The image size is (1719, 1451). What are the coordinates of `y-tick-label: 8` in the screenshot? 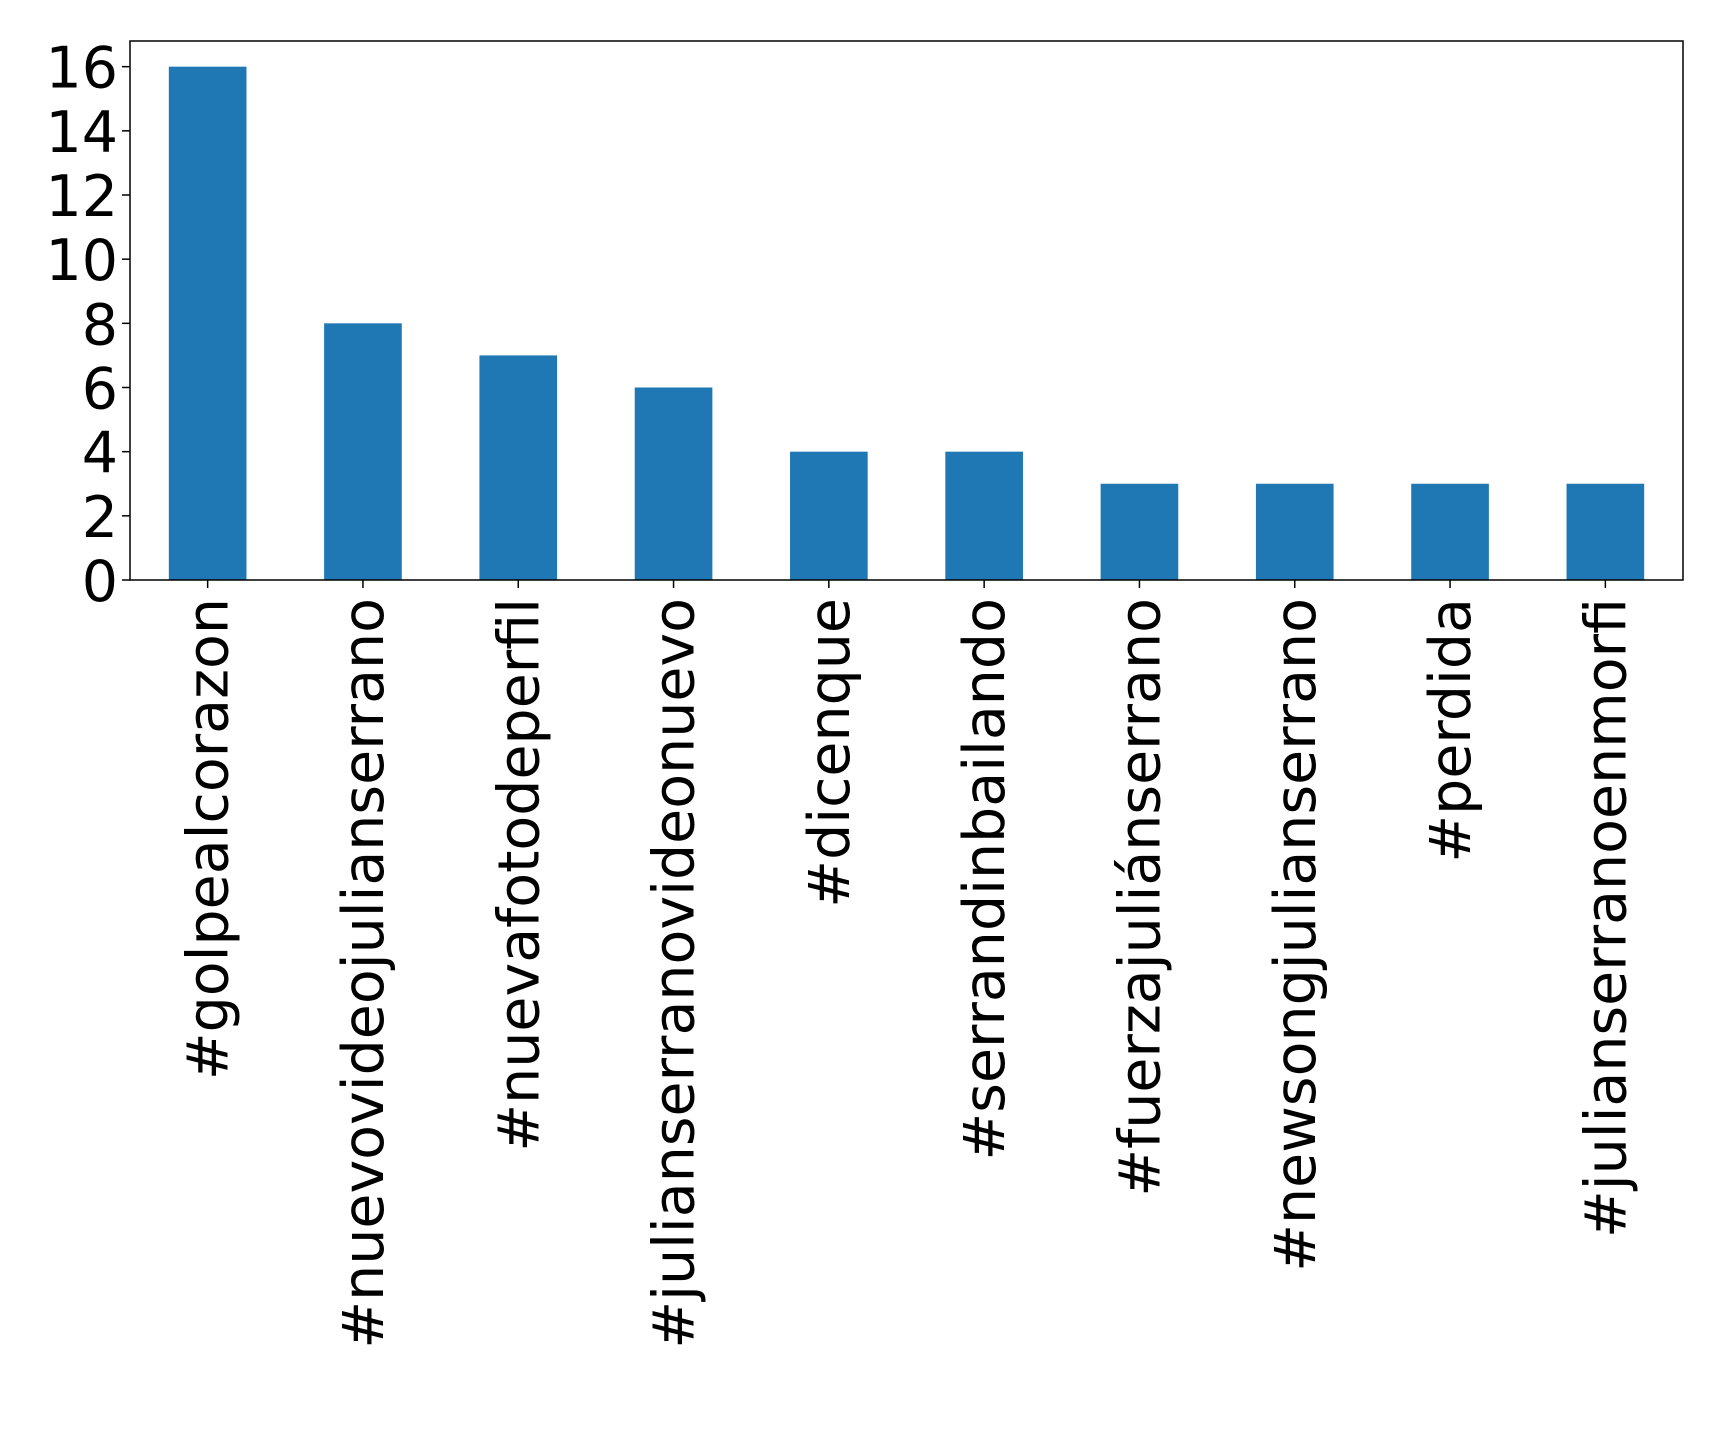 It's located at (100, 325).